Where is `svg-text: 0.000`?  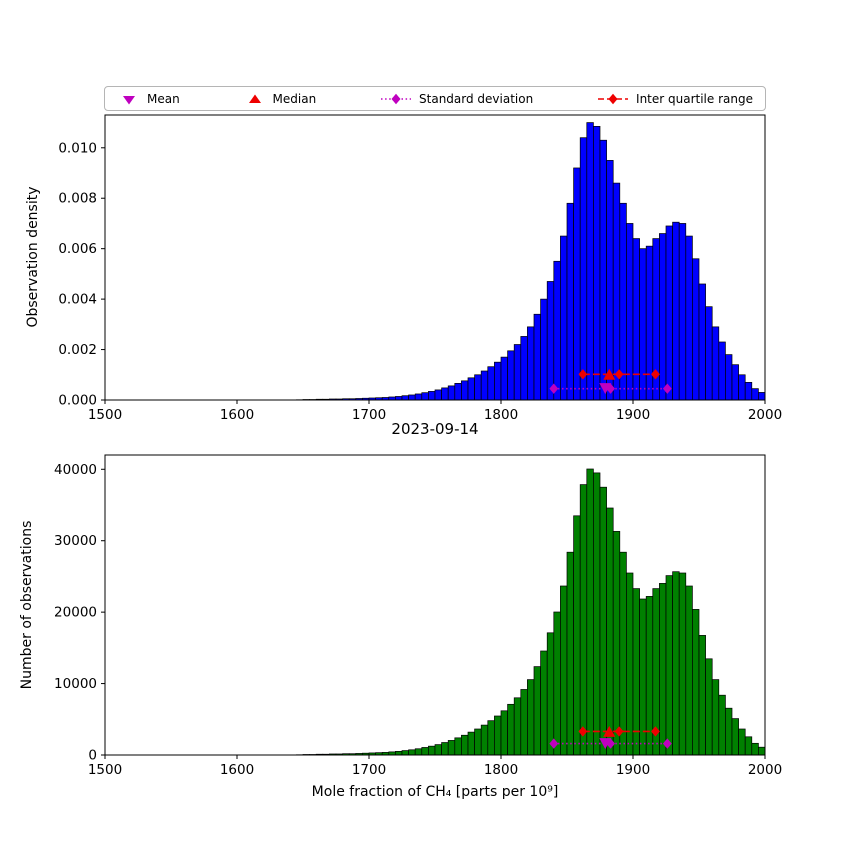
svg-text: 0.000 is located at coordinates (77, 401).